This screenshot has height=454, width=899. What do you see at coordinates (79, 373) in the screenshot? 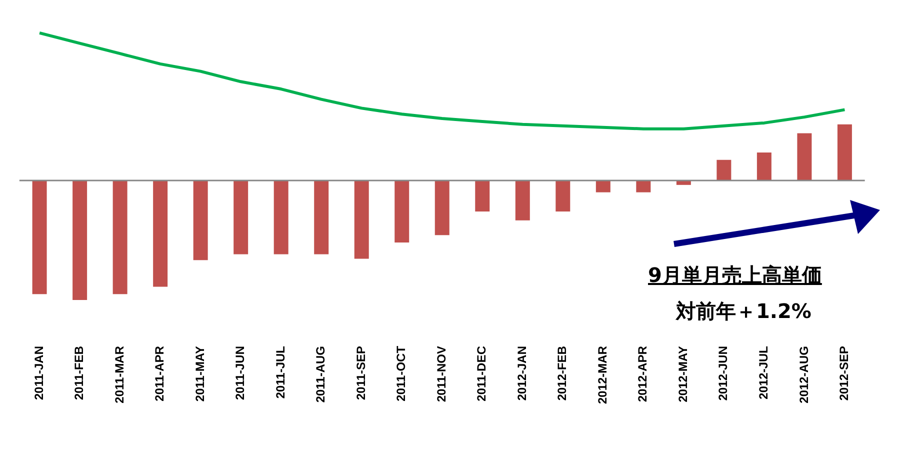
I see `x-tick-label: 2011-FEB` at bounding box center [79, 373].